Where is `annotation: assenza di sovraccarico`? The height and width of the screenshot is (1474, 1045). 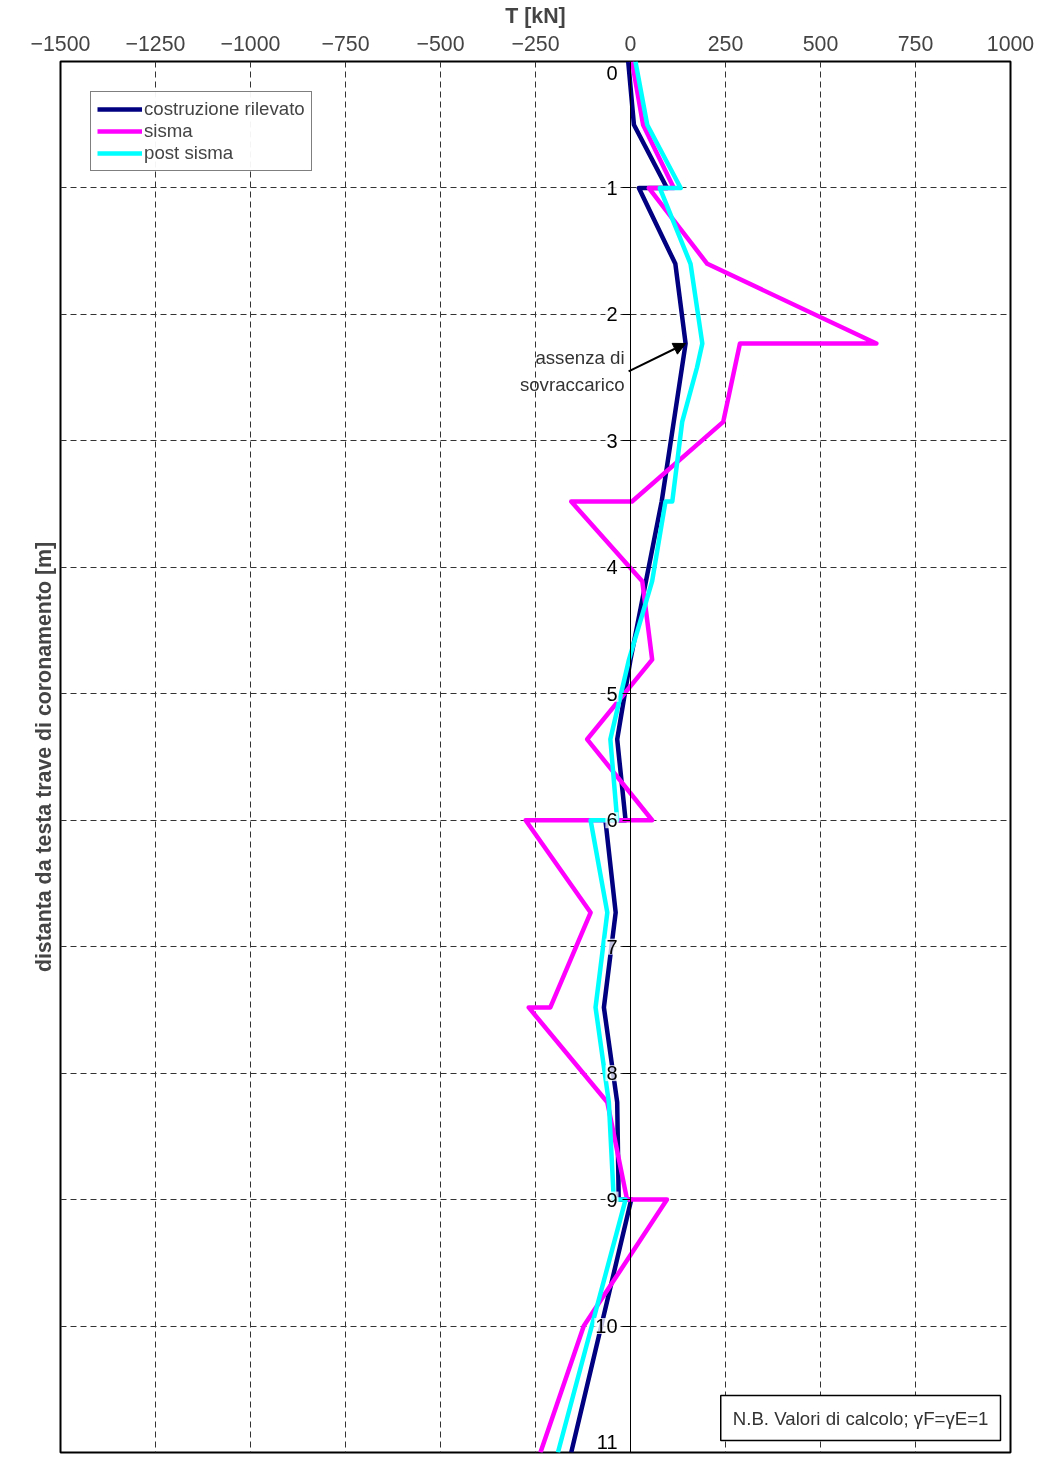
annotation: assenza di sovraccarico is located at coordinates (572, 371).